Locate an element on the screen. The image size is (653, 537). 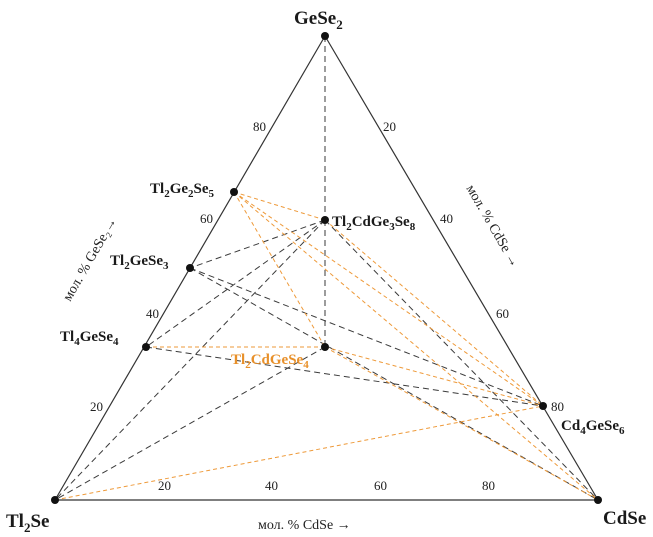
tie-tl2cdgese4-cd4gese6 is located at coordinates (434, 376).